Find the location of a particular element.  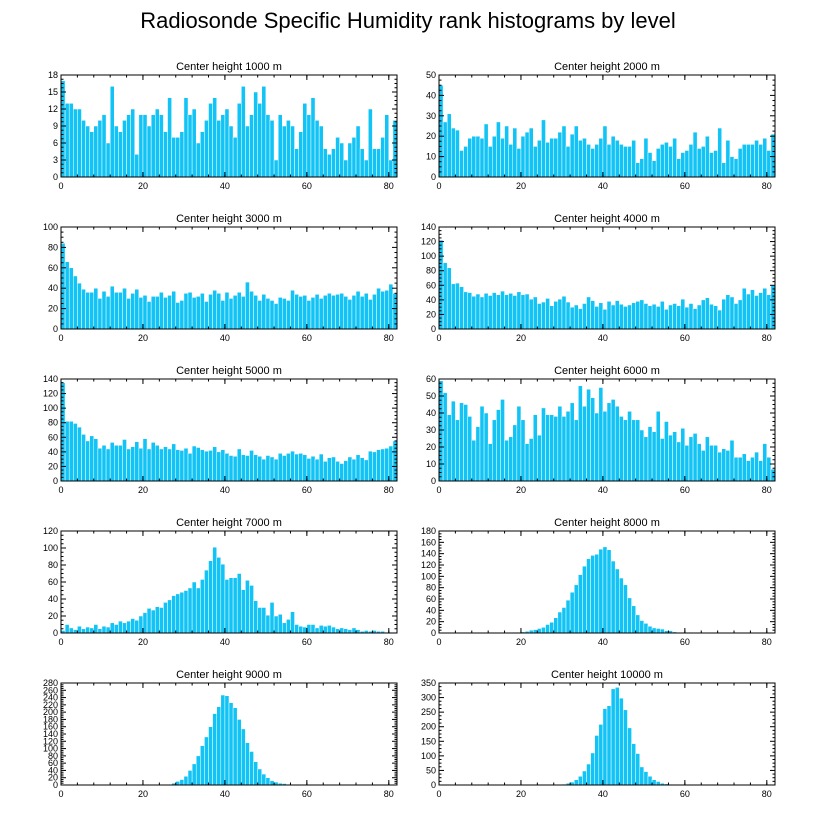

y-tick-label: 280 is located at coordinates (50, 683).